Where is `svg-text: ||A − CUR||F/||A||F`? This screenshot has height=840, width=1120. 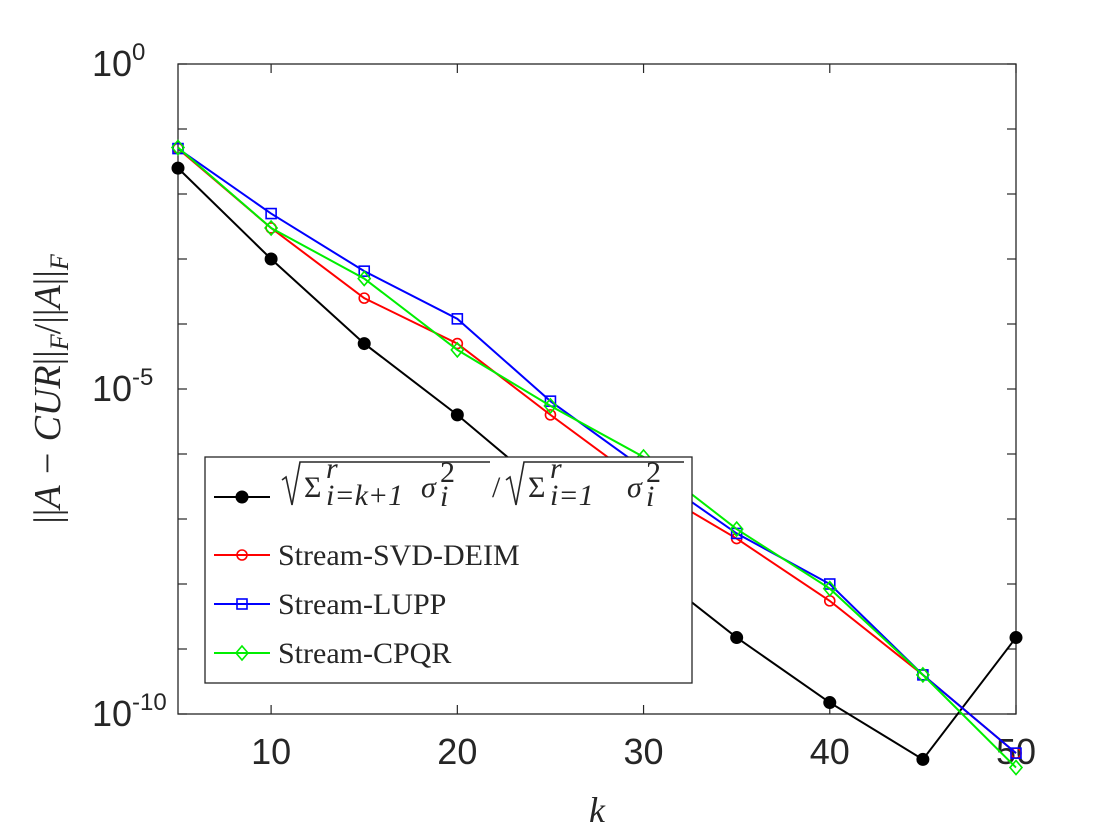 svg-text: ||A − CUR||F/||A||F is located at coordinates (50, 388).